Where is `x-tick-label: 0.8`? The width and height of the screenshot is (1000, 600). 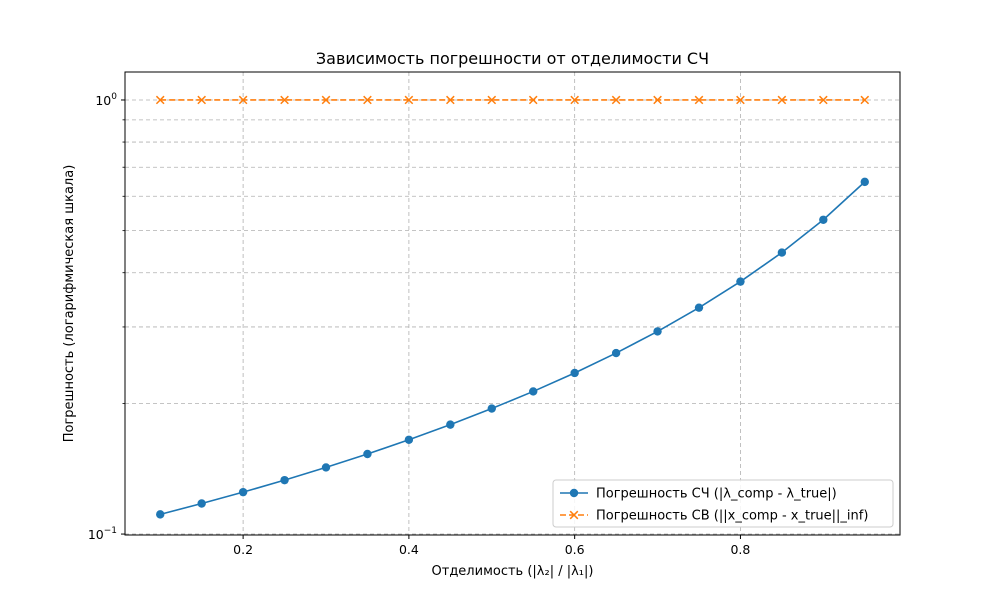 x-tick-label: 0.8 is located at coordinates (740, 549).